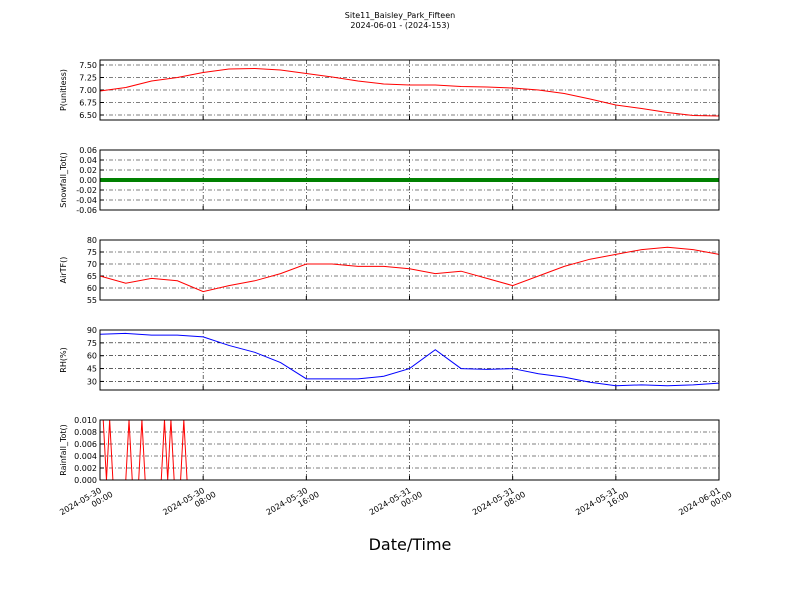 The image size is (800, 600). I want to click on y-tick-label: 0.000, so click(85, 480).